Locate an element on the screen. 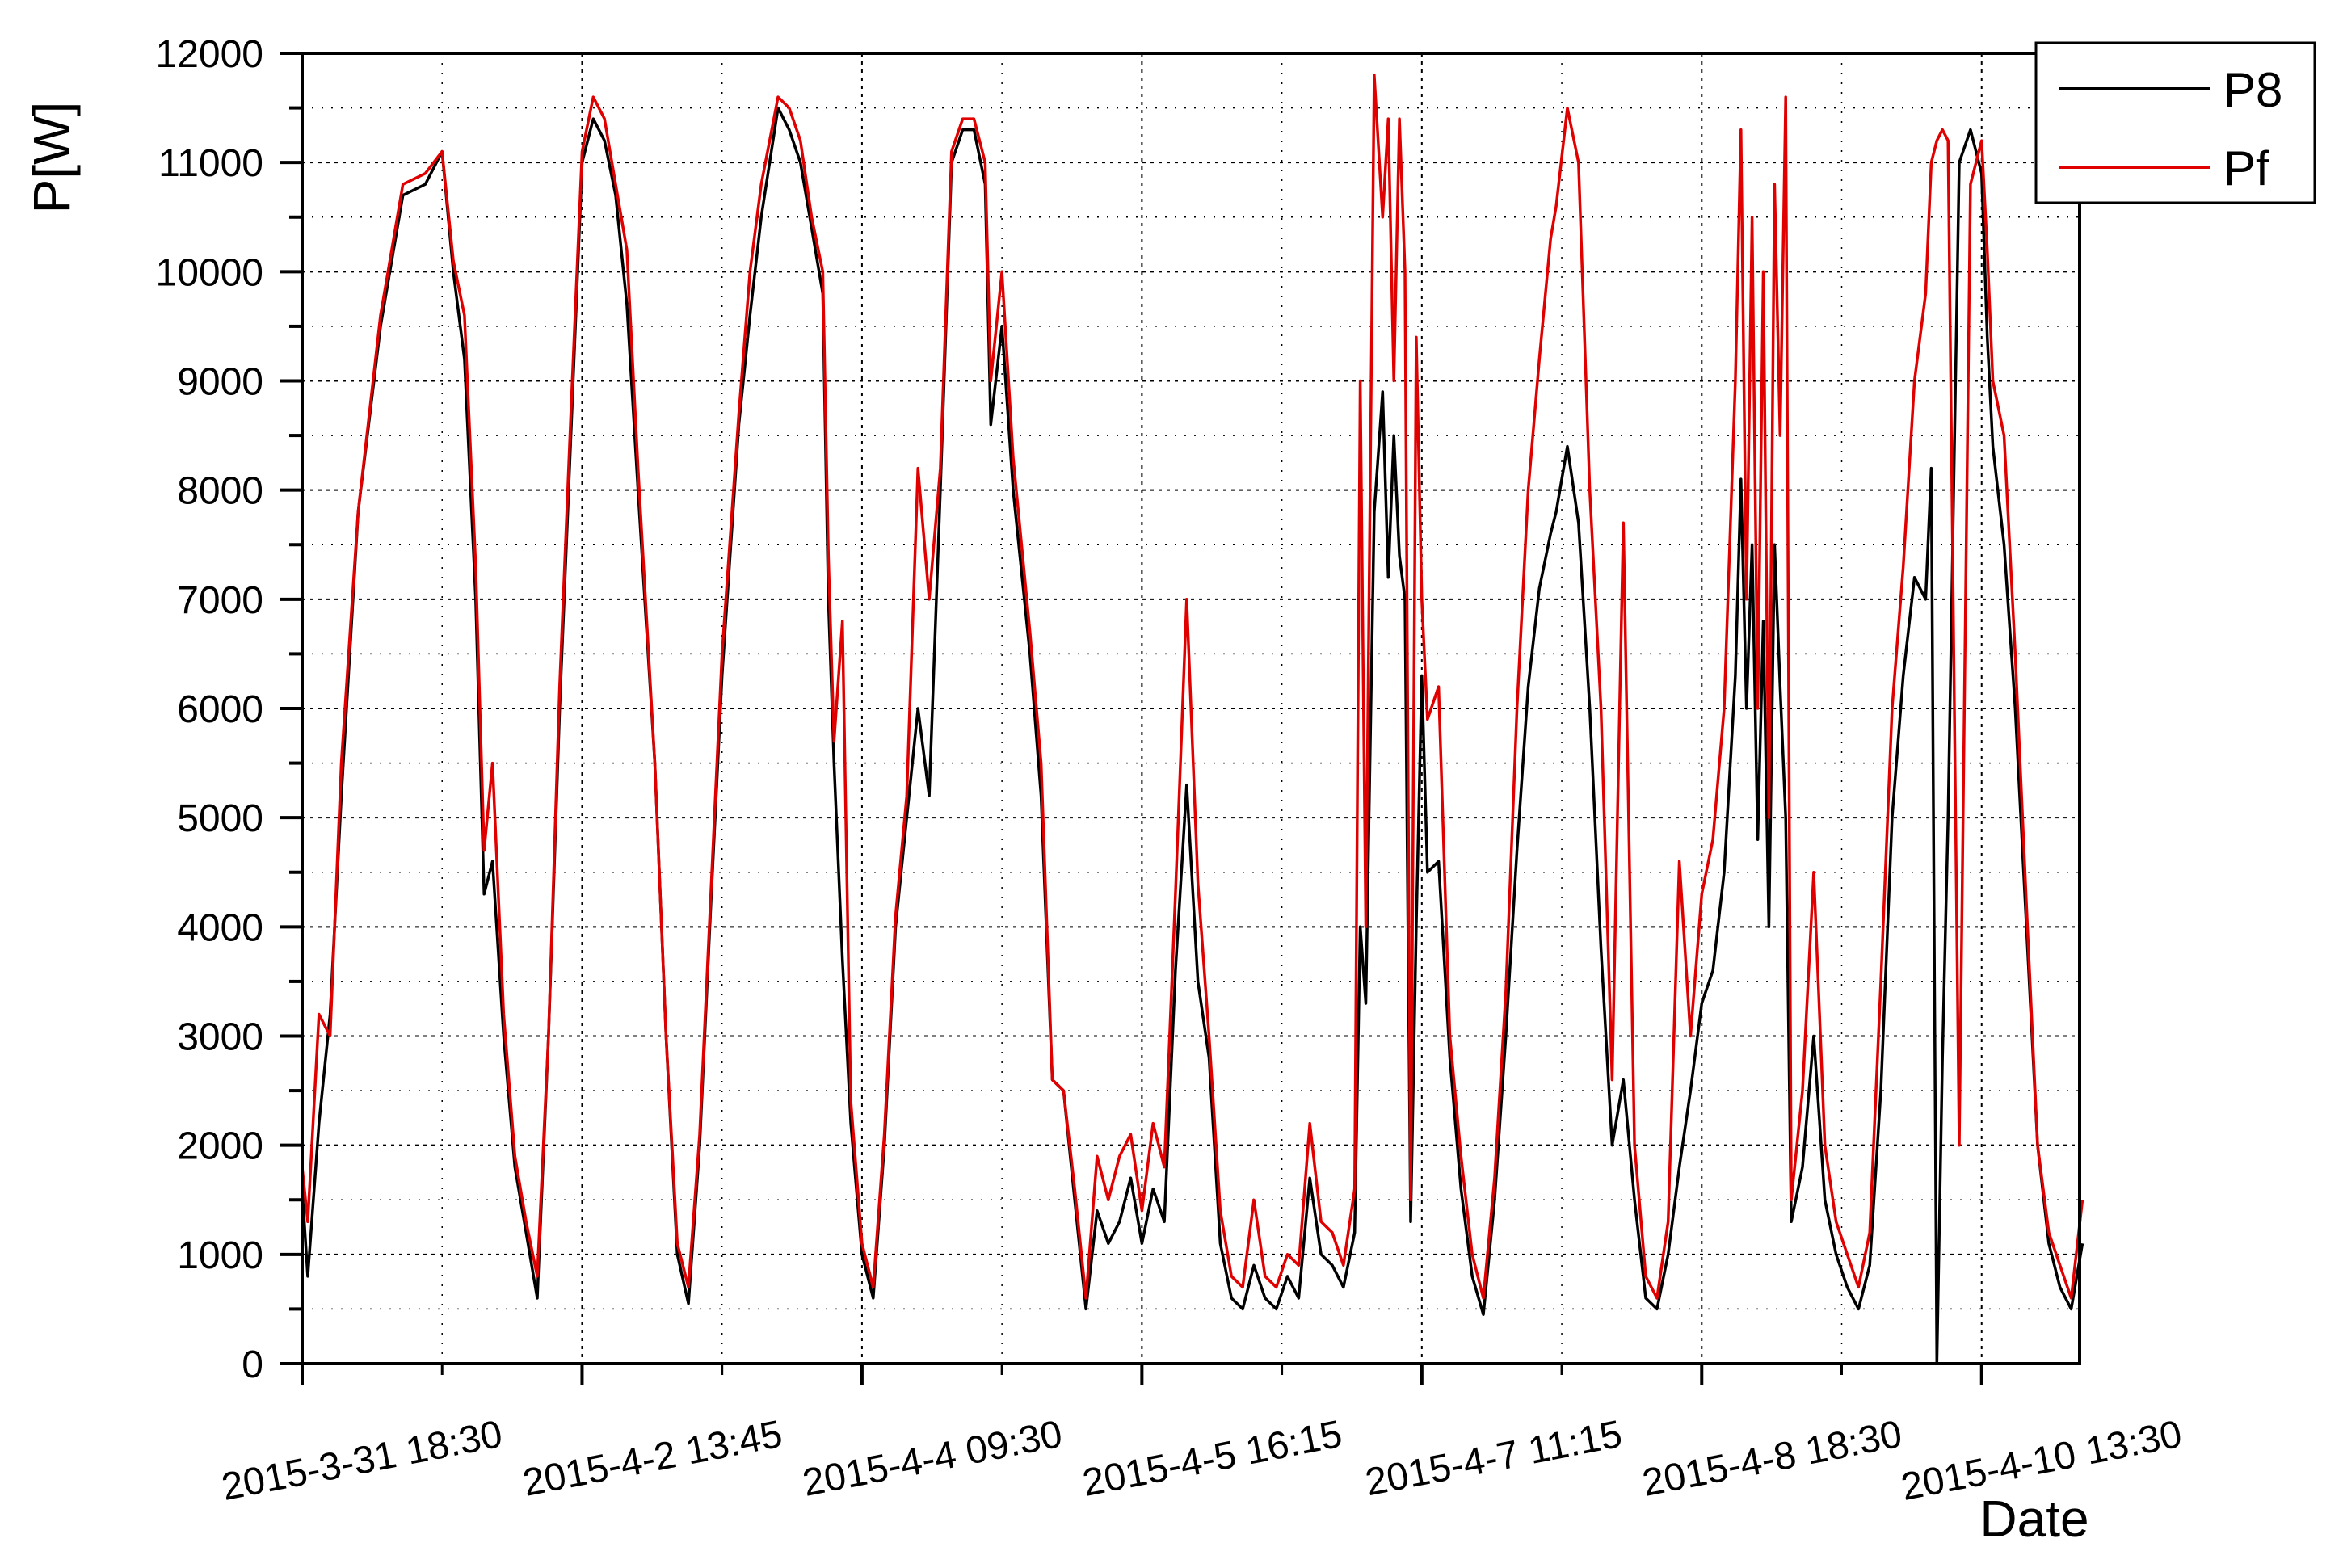  legend: P8 Pf is located at coordinates (2175, 122).